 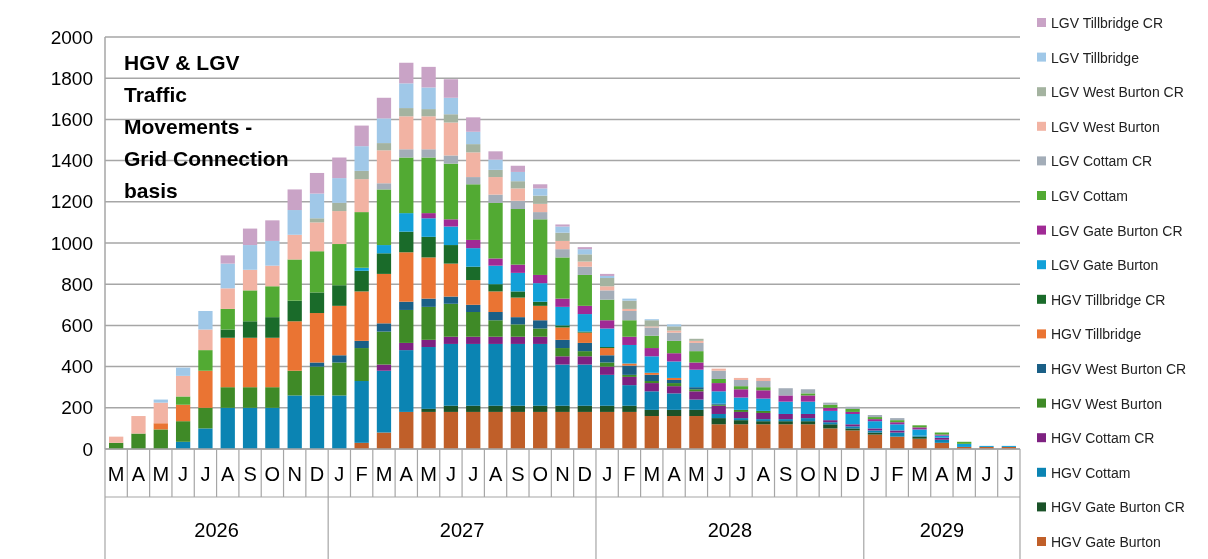 What do you see at coordinates (1105, 265) in the screenshot?
I see `legend-label: LGV Gate Burton` at bounding box center [1105, 265].